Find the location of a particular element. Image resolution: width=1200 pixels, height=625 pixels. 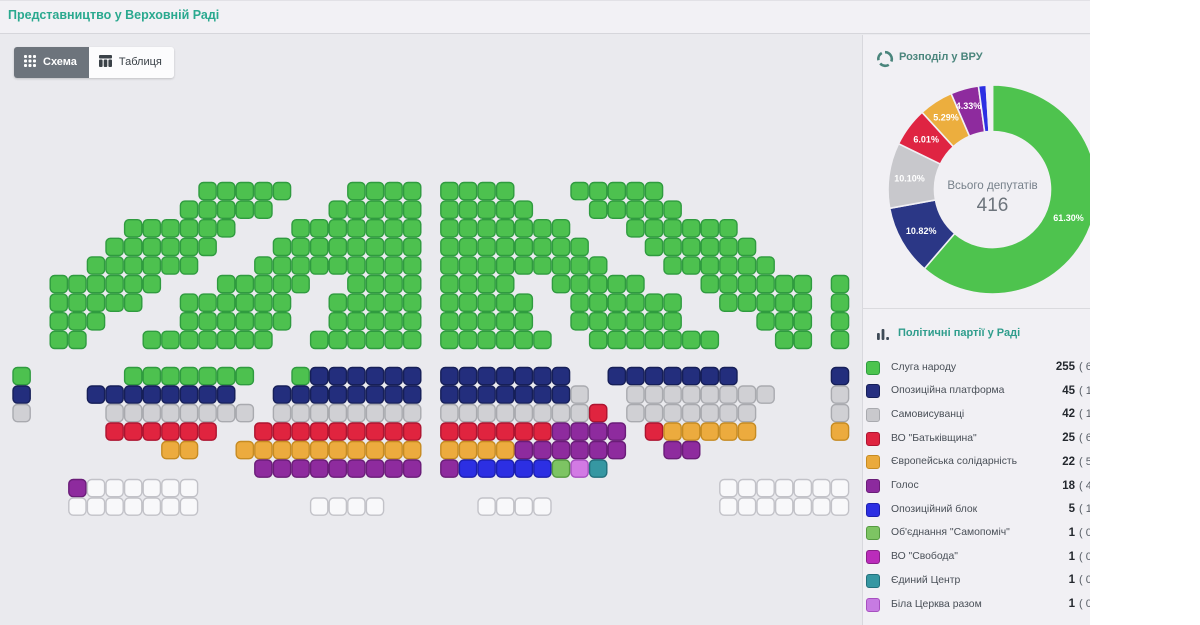

svg-text: 61.30% is located at coordinates (1068, 218).